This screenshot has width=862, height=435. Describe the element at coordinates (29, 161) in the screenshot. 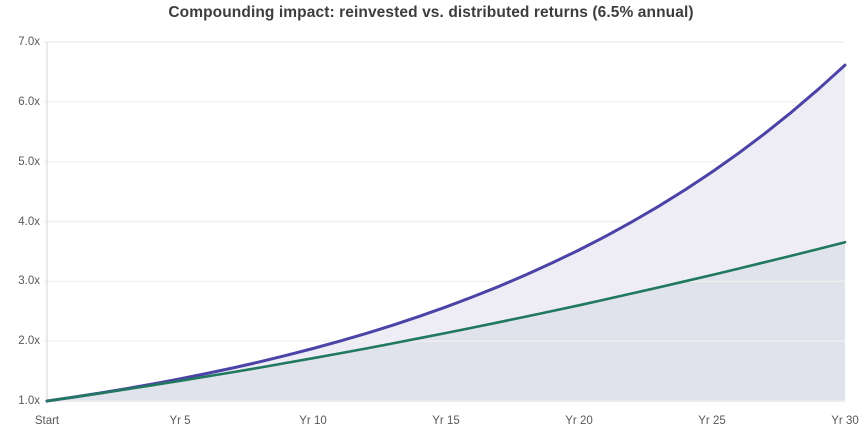

I see `y-tick-label-5.0x: 5.0x` at that location.